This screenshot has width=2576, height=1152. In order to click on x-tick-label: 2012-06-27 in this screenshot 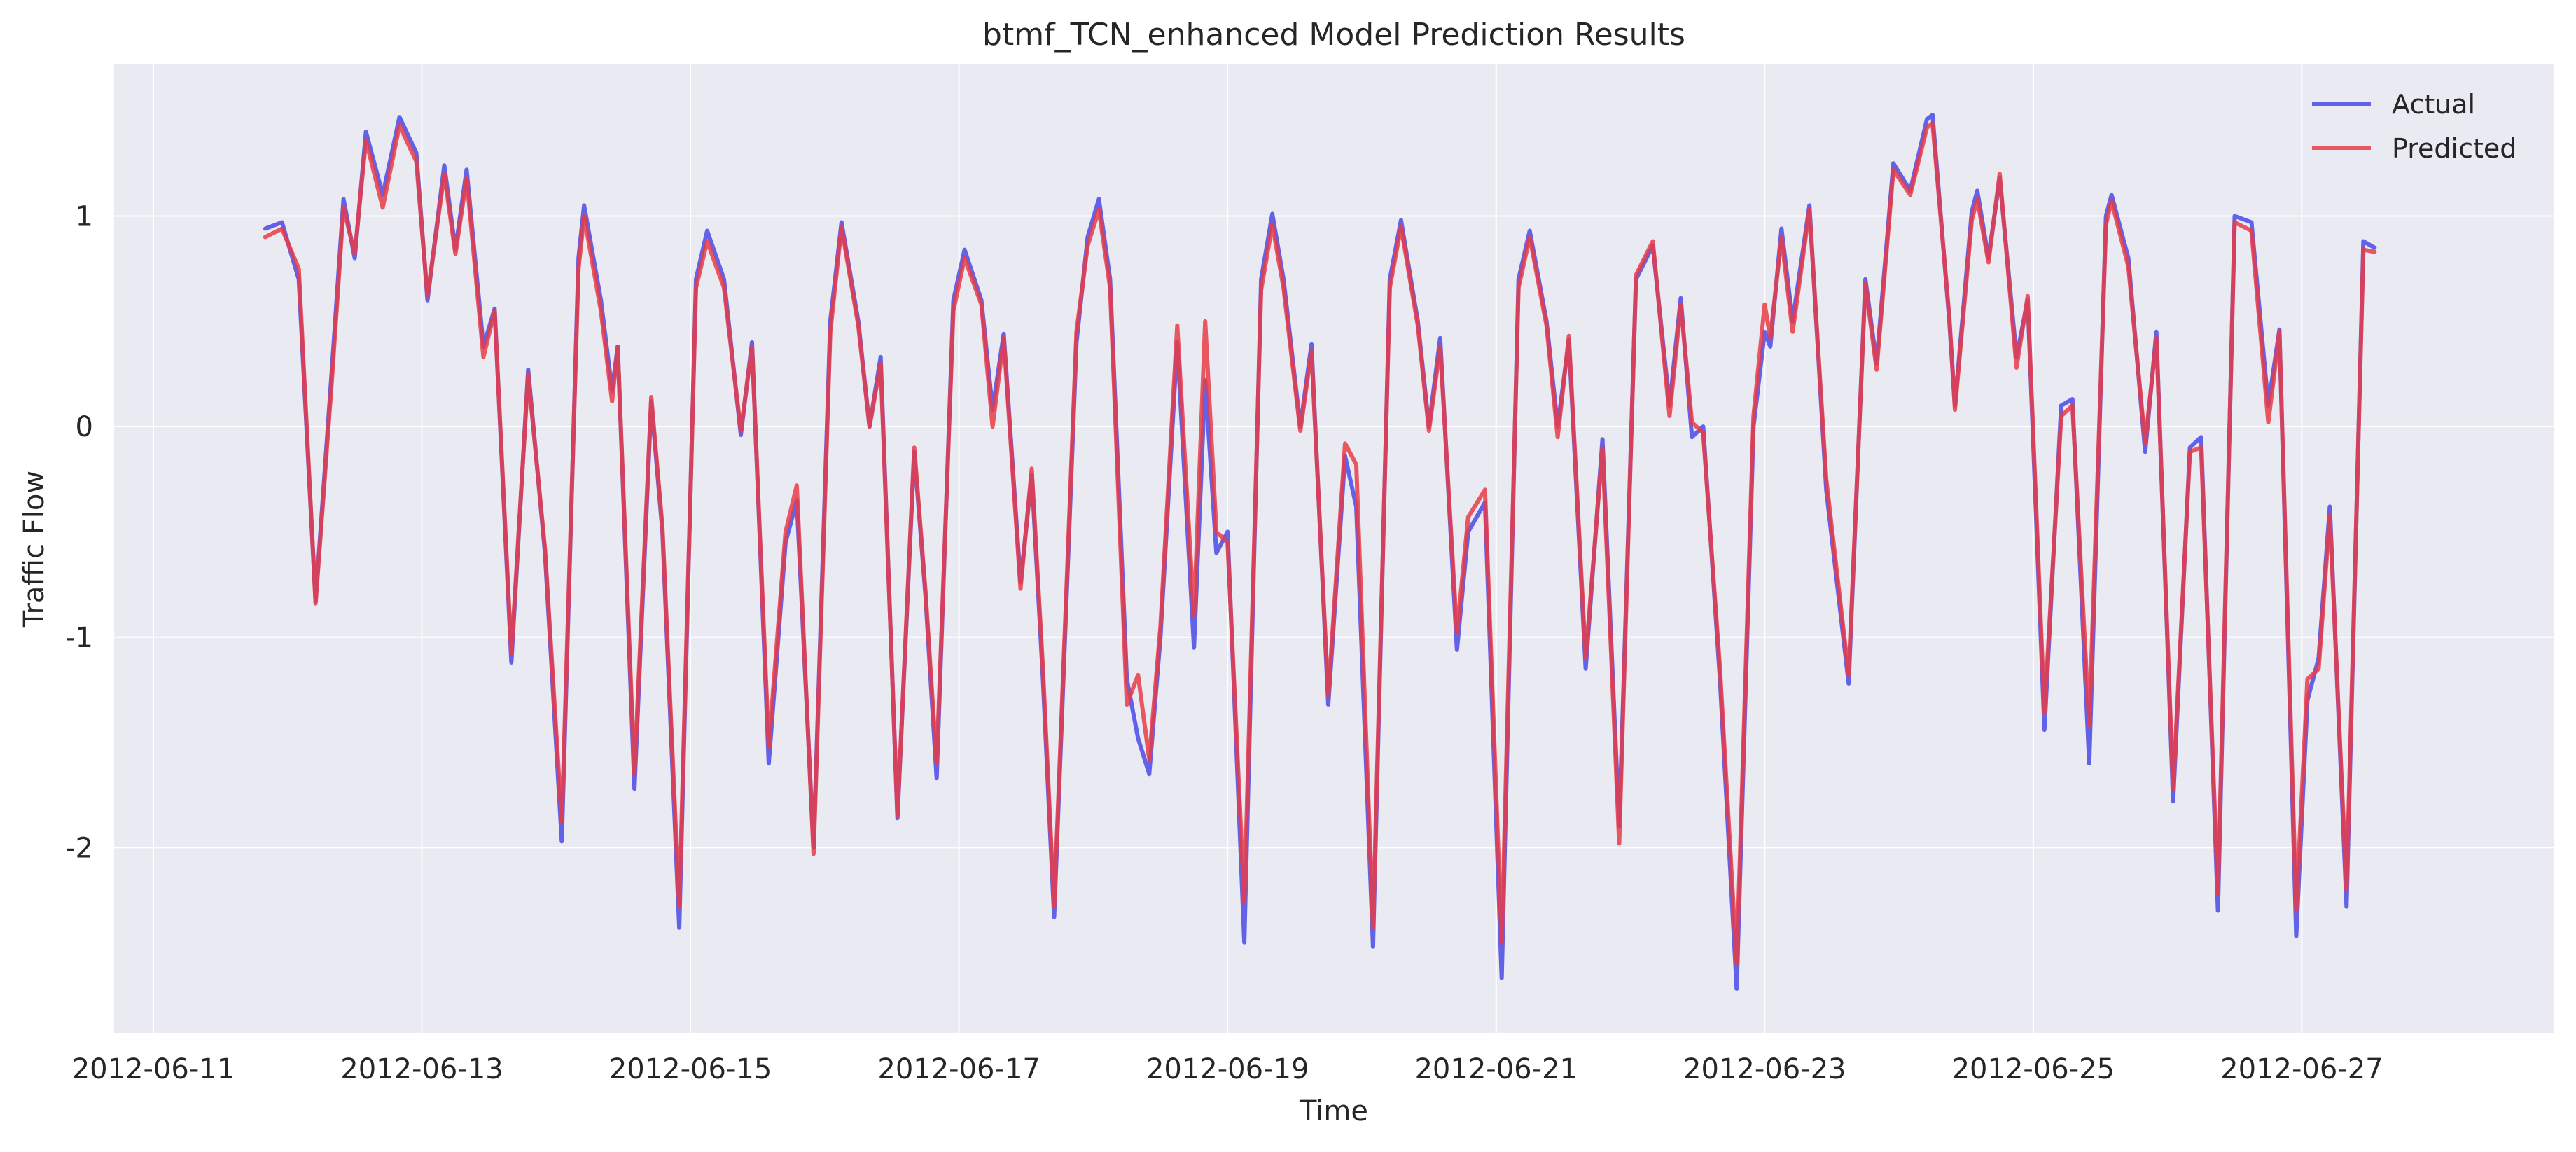, I will do `click(2301, 1069)`.